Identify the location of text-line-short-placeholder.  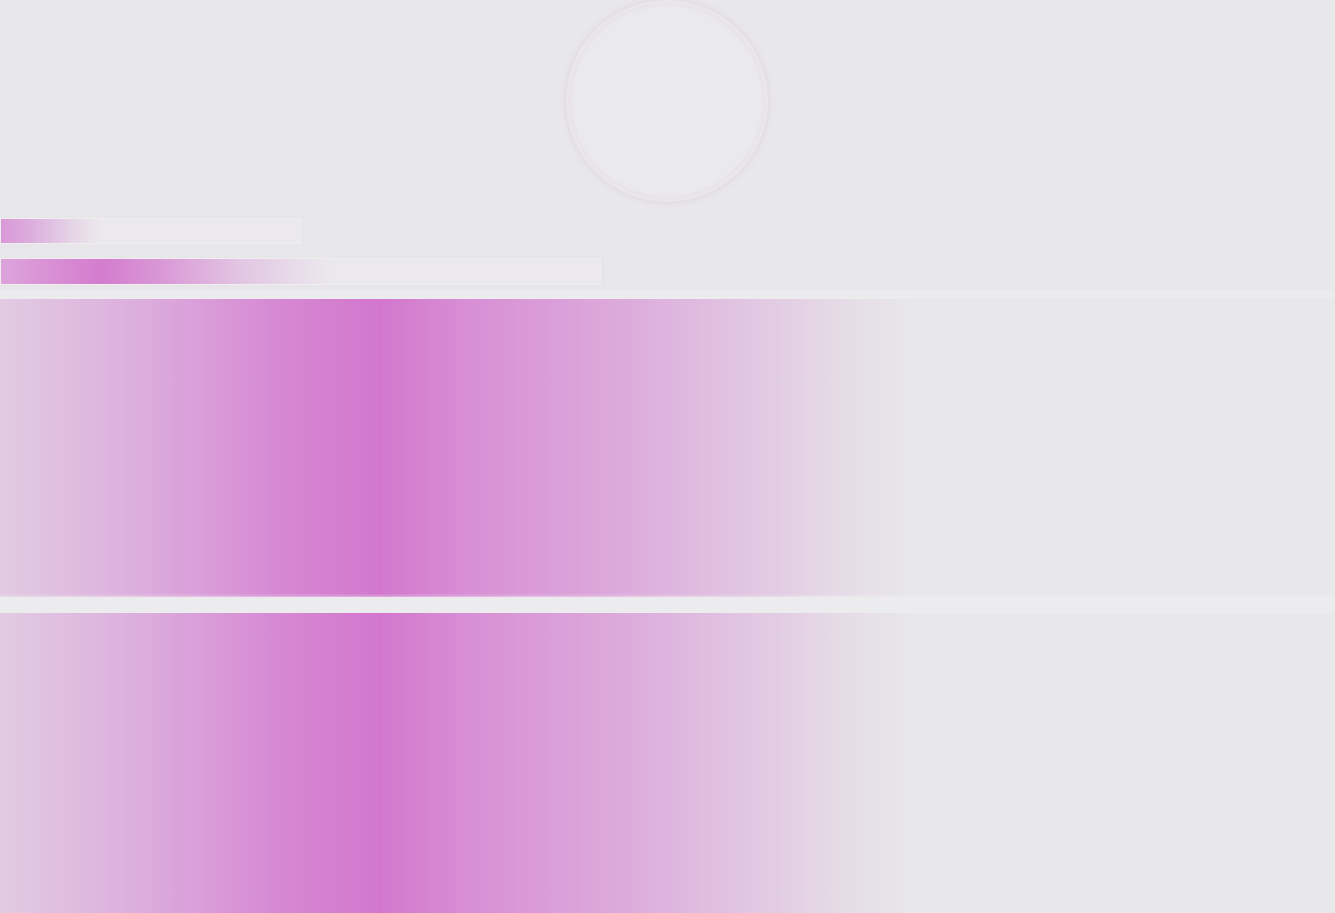
(150, 231).